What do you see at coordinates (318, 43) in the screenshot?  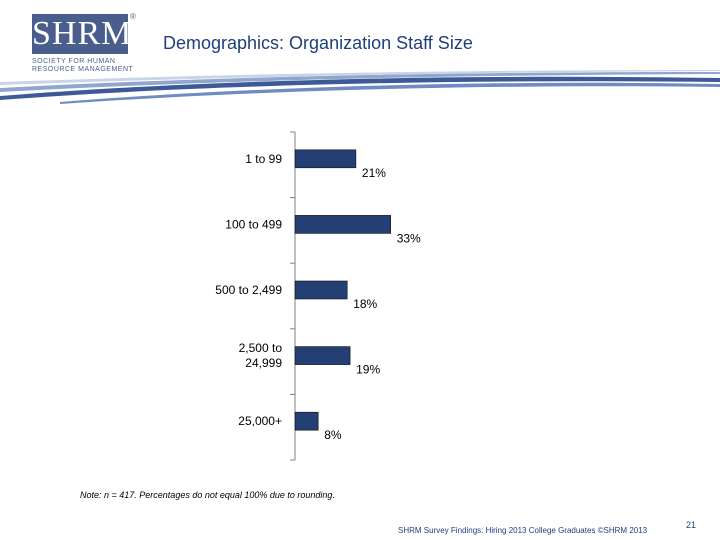 I see `slide-title: Demographics: Organization Staff Size` at bounding box center [318, 43].